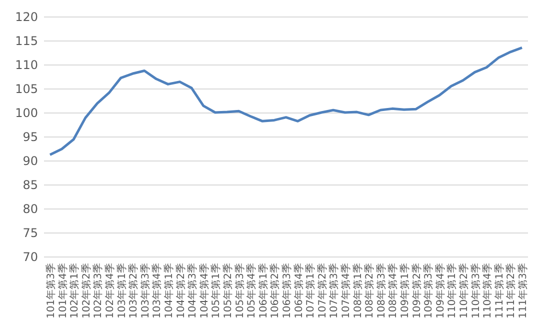 This screenshot has width=538, height=335. I want to click on x-tick-label: 102年第1季, so click(74, 290).